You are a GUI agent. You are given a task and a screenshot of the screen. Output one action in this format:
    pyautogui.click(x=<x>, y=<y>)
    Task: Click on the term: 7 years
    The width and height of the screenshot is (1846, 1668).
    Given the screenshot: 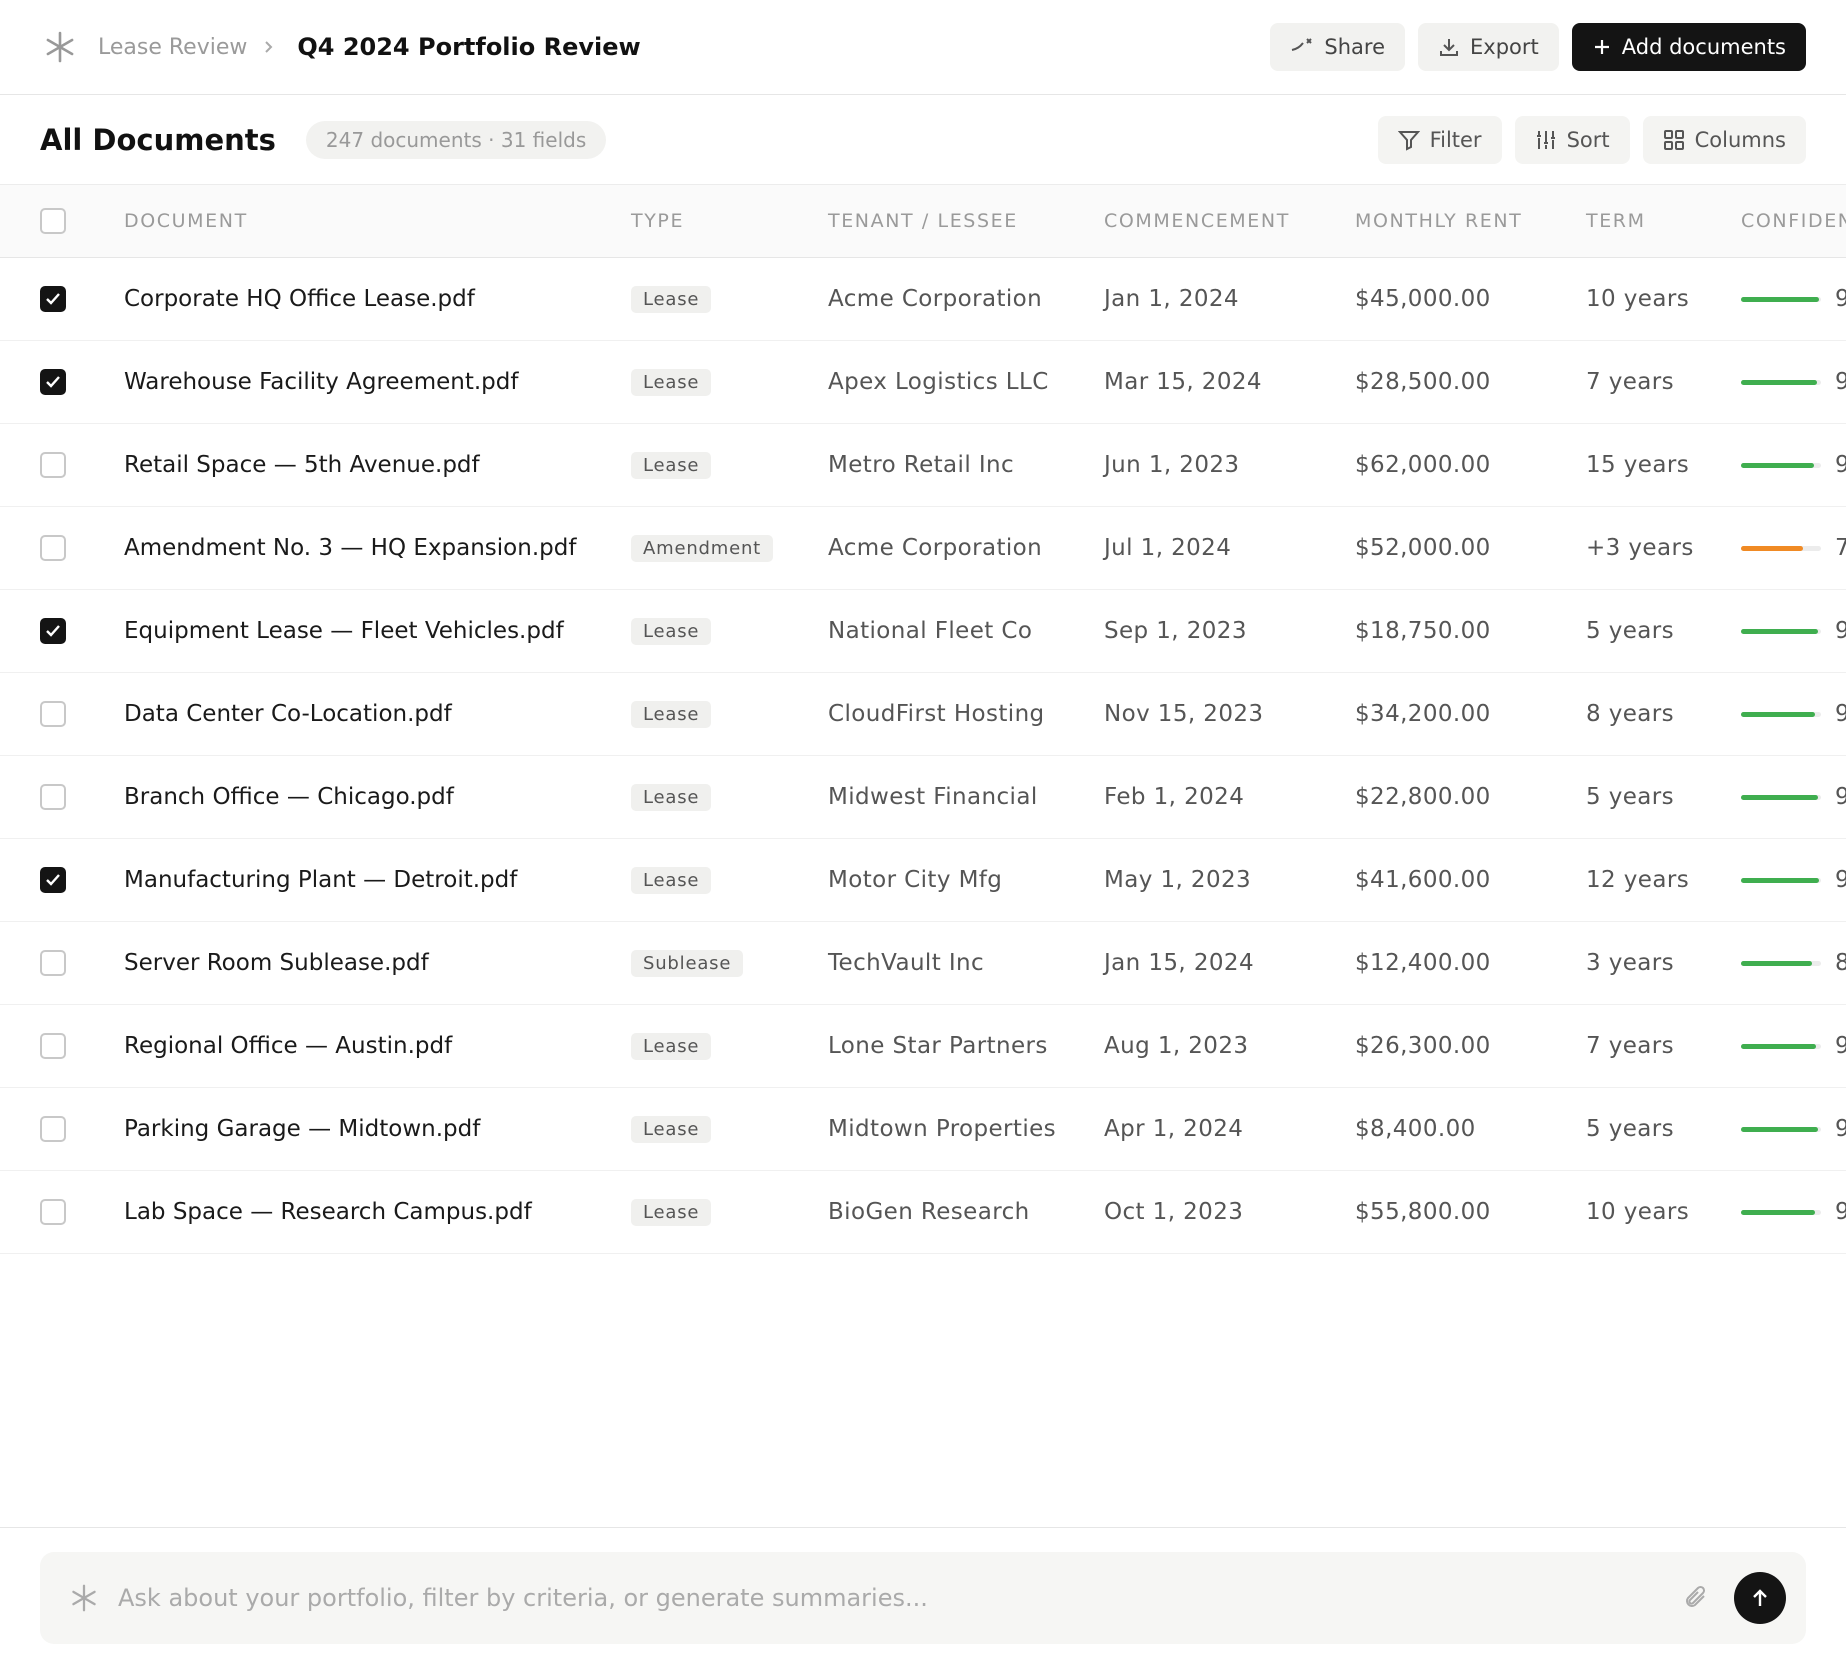 What is the action you would take?
    pyautogui.click(x=1630, y=1046)
    